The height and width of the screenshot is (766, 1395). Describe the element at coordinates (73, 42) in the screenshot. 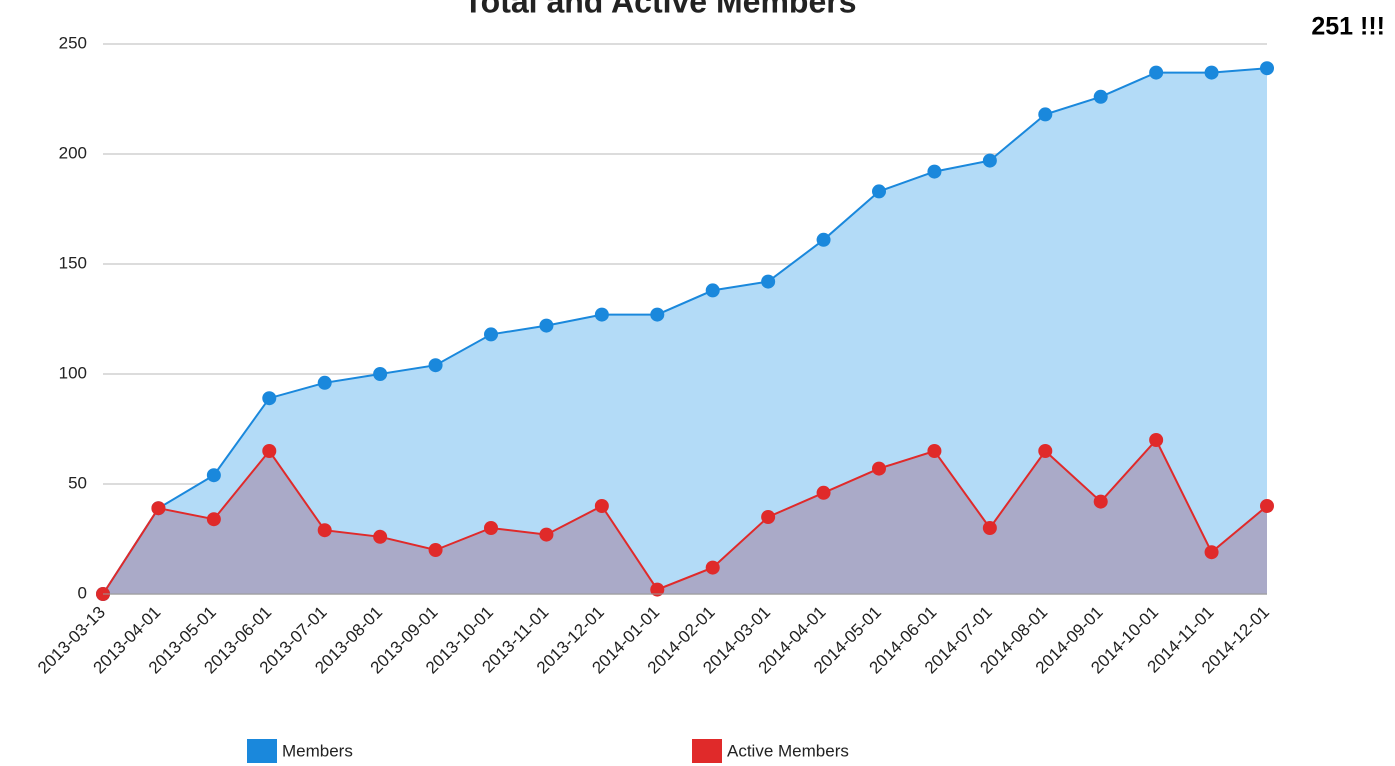

I see `y-tick-label: 250` at that location.